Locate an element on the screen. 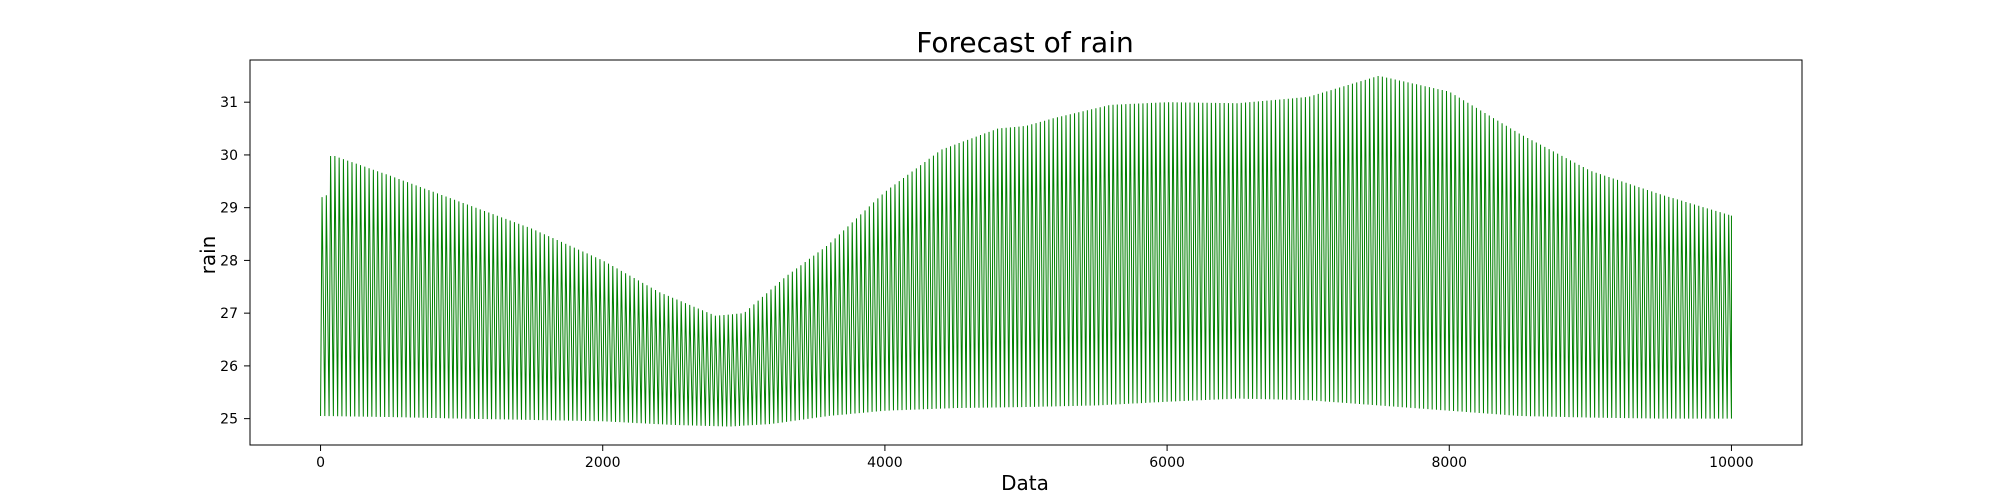 The height and width of the screenshot is (500, 2000). y-tick-label: 30 is located at coordinates (229, 156).